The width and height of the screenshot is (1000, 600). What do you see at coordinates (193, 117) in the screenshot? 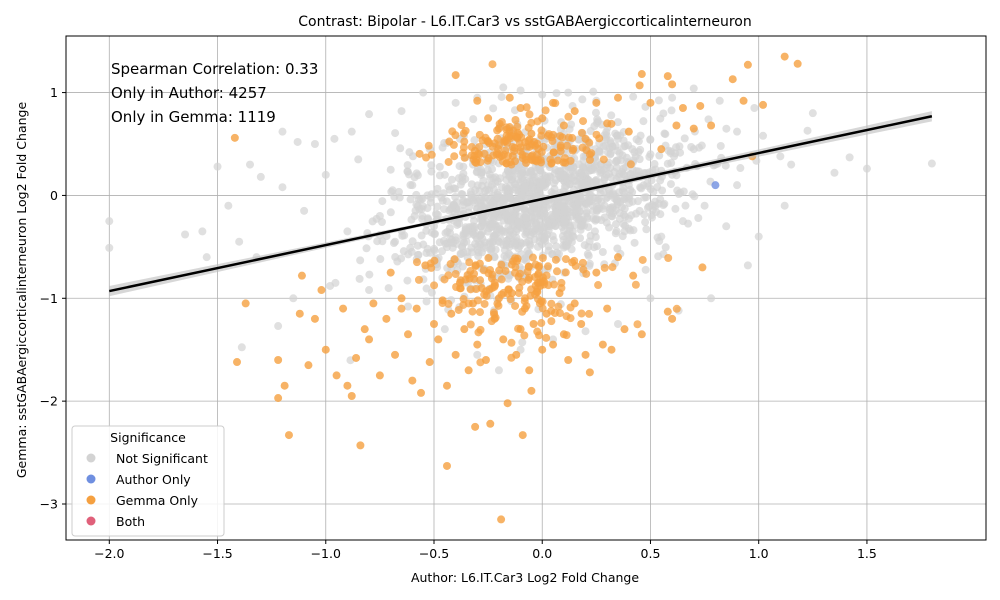
I see `annotation-gemma-only: Only in Gemma: 1119` at bounding box center [193, 117].